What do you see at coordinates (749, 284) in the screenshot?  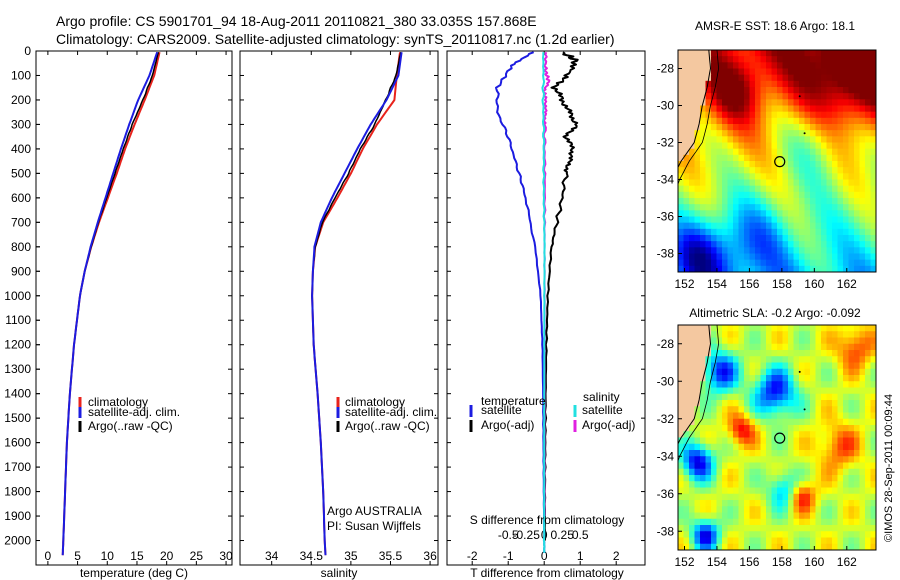 I see `map-lon-label: 156` at bounding box center [749, 284].